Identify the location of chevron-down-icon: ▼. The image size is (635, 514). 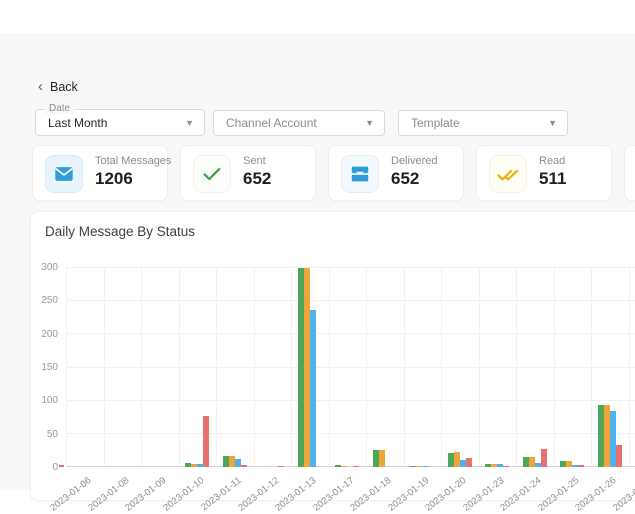
(189, 122).